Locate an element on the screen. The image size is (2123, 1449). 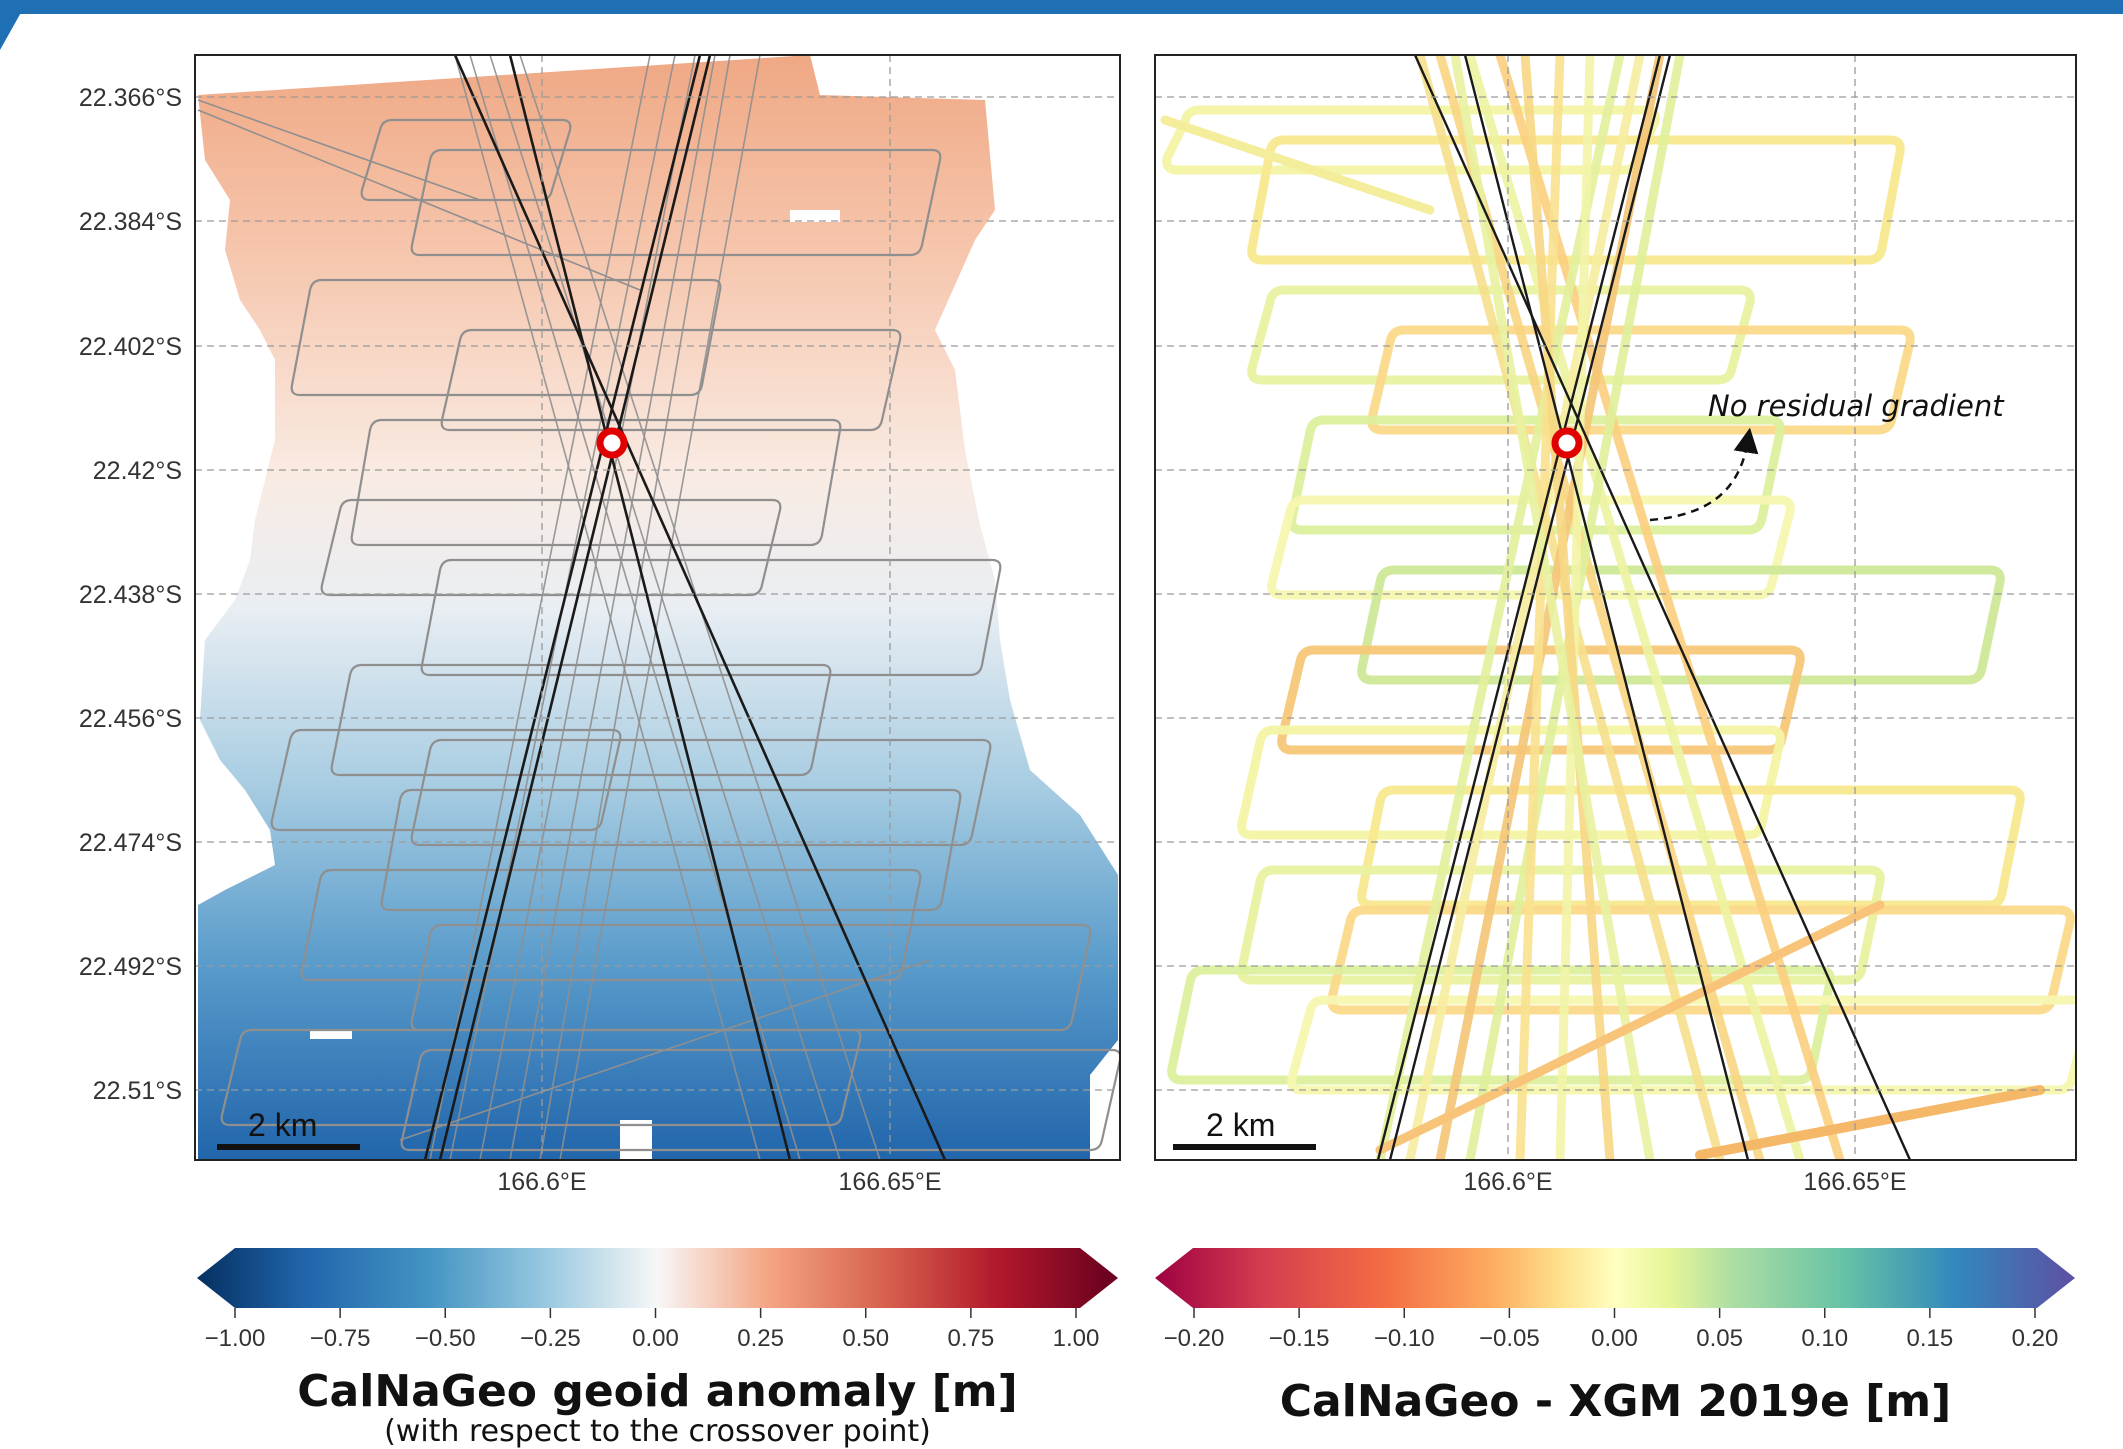
chart-title-left: CalNaGeo geoid anomaly [m] is located at coordinates (657, 1391).